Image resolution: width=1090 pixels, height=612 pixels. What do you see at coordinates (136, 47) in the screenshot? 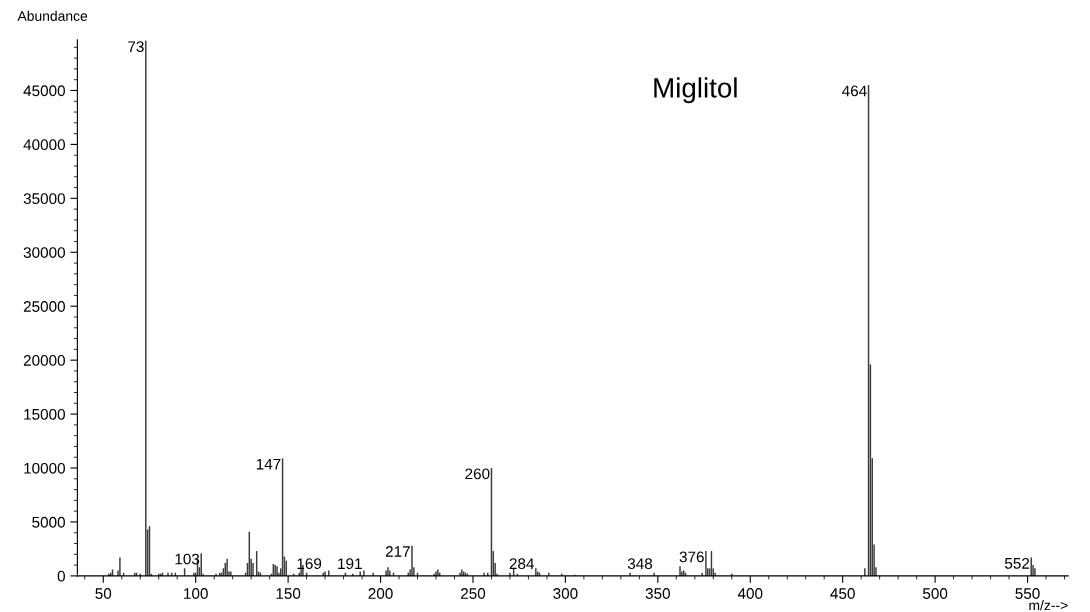
I see `annotation: 73` at bounding box center [136, 47].